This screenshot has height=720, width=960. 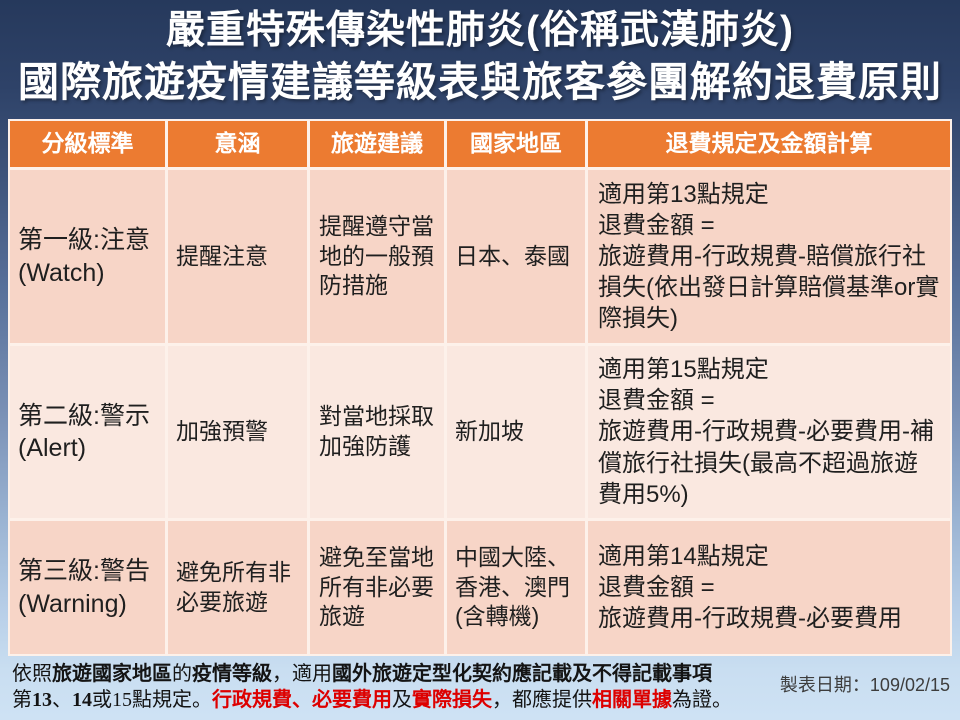 What do you see at coordinates (87, 144) in the screenshot?
I see `header-cell-grading: 分級標準` at bounding box center [87, 144].